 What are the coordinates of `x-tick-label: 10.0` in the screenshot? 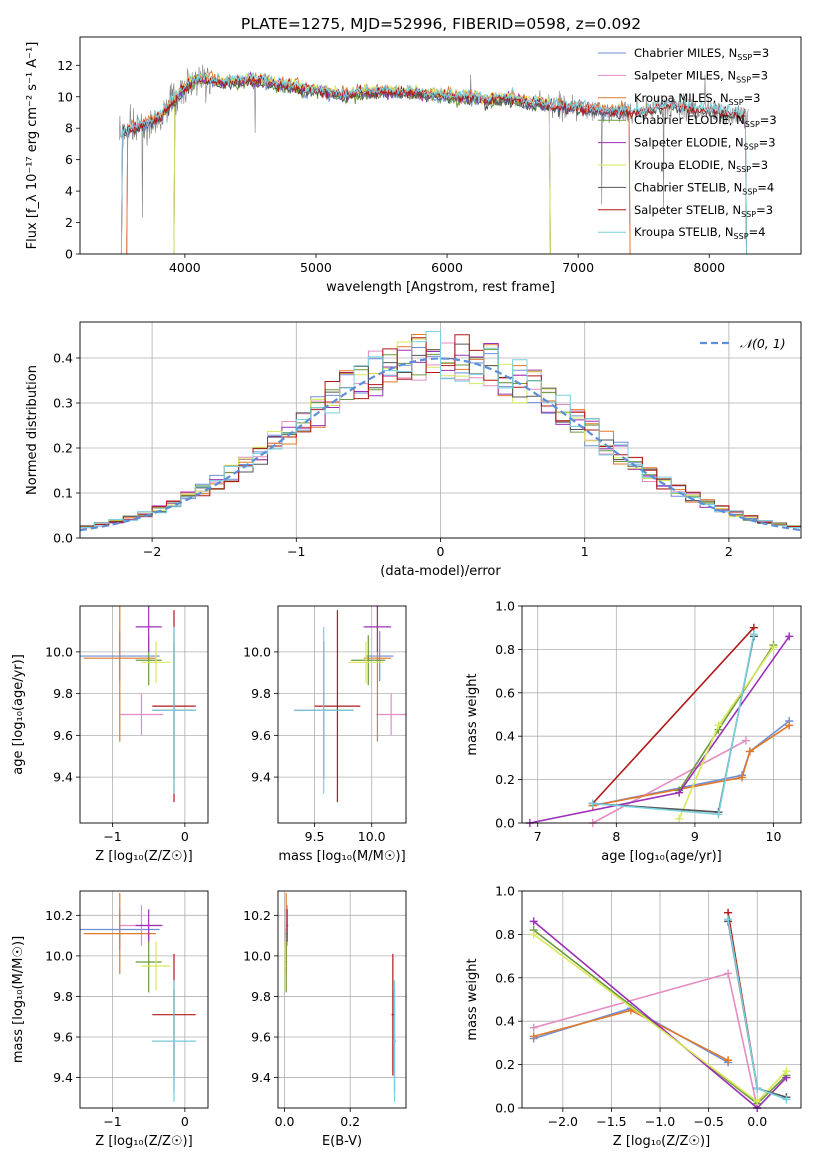 It's located at (372, 836).